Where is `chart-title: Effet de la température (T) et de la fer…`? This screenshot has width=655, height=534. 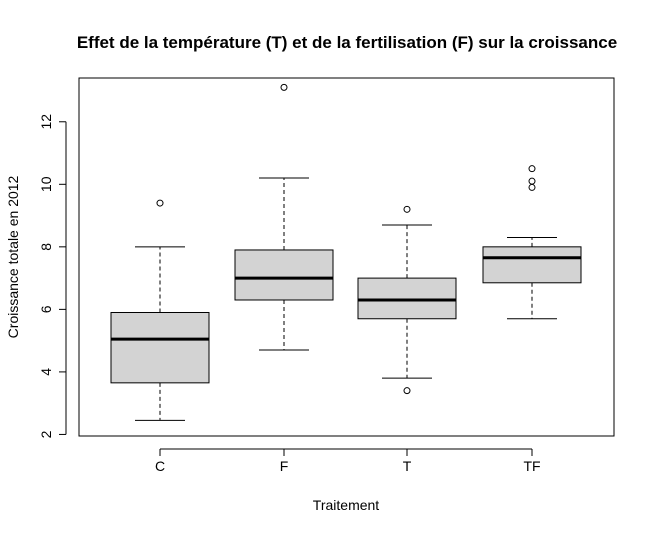
chart-title: Effet de la température (T) et de la fer… is located at coordinates (347, 42).